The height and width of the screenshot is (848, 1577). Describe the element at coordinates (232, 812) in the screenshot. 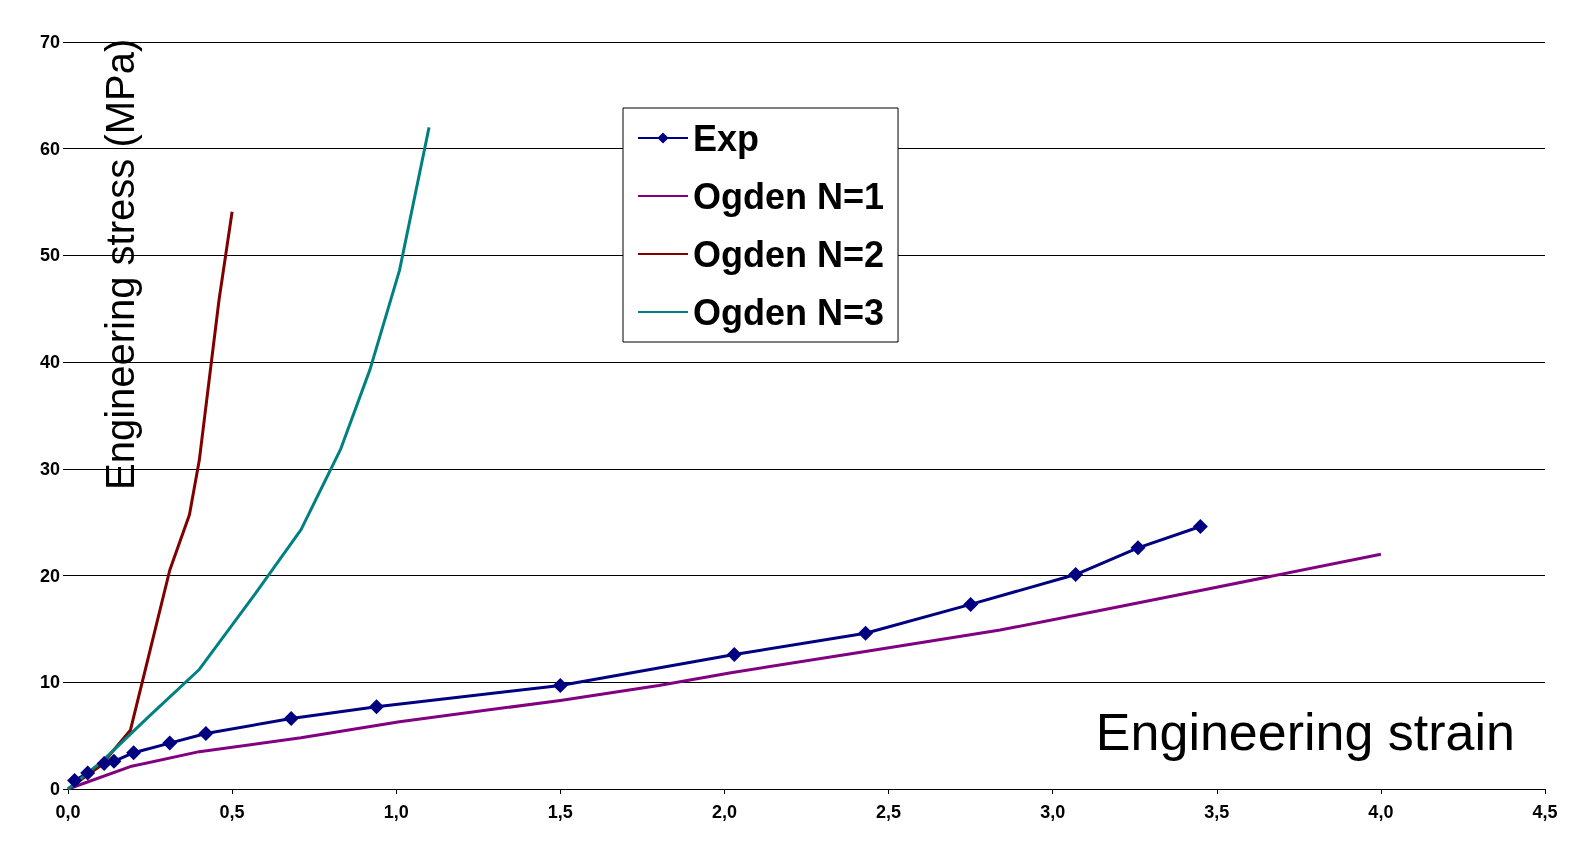

I see `x-tick-label: 0,5` at that location.